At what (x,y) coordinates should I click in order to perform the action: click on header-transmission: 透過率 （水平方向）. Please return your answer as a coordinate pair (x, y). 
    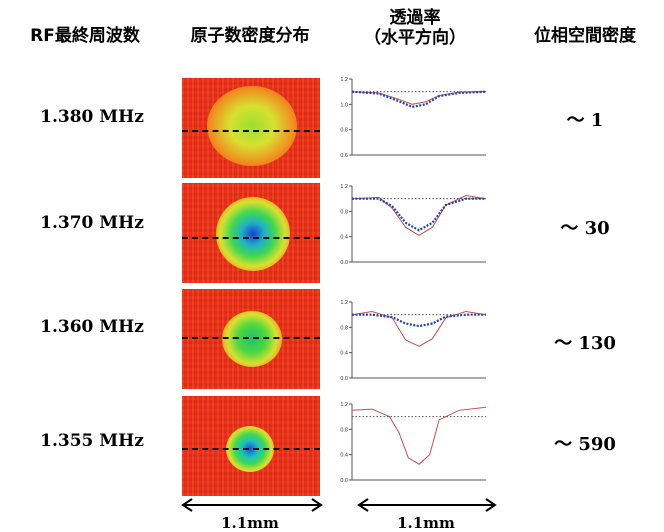
    Looking at the image, I should click on (415, 28).